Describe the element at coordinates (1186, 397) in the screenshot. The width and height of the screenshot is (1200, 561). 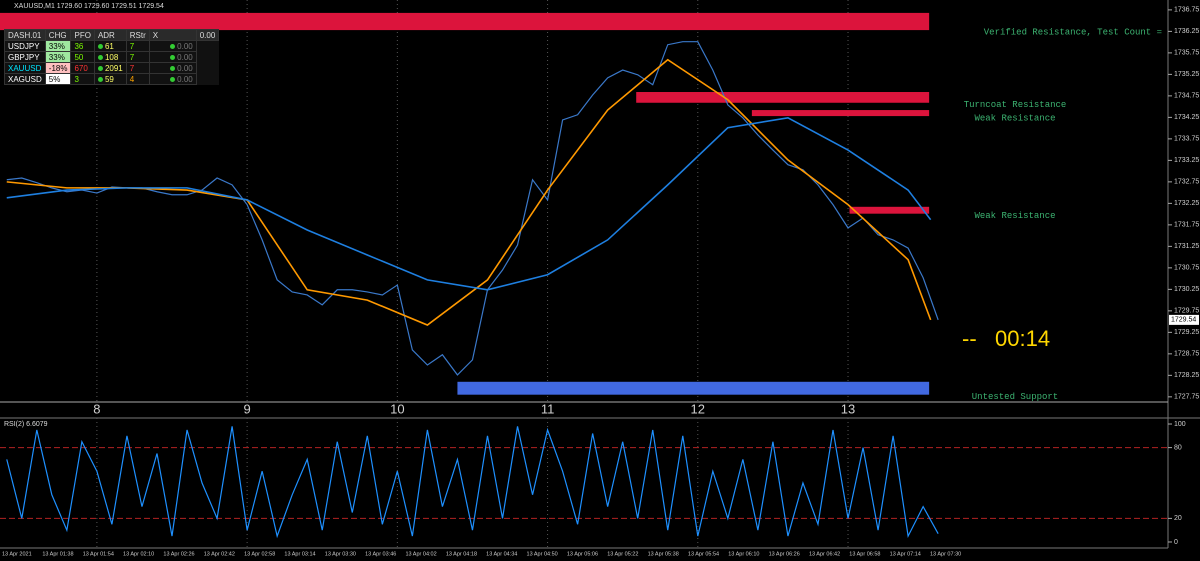
I see `y-tick-label: 1727.75` at that location.